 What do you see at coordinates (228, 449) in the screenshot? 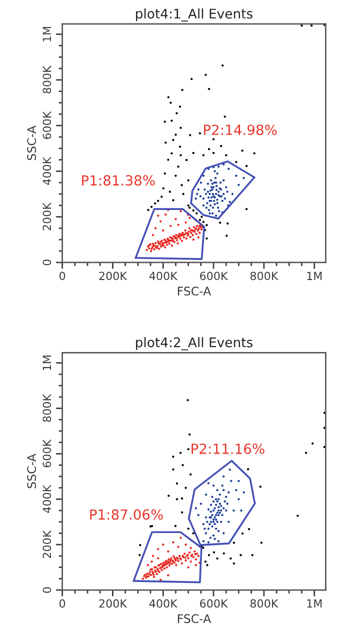
I see `annotation: P2:11.16%` at bounding box center [228, 449].